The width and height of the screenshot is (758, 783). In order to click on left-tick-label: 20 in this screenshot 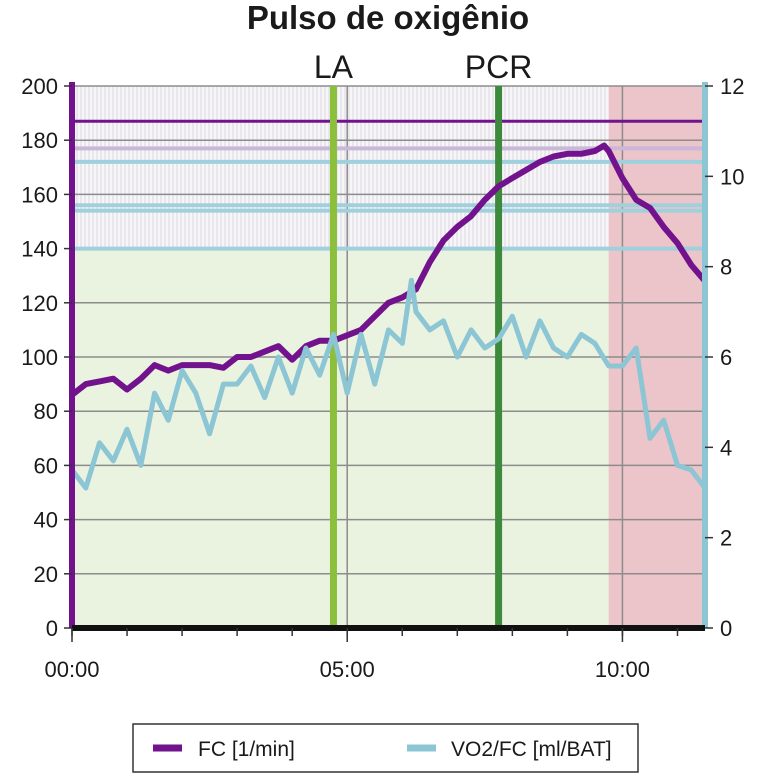, I will do `click(46, 574)`.